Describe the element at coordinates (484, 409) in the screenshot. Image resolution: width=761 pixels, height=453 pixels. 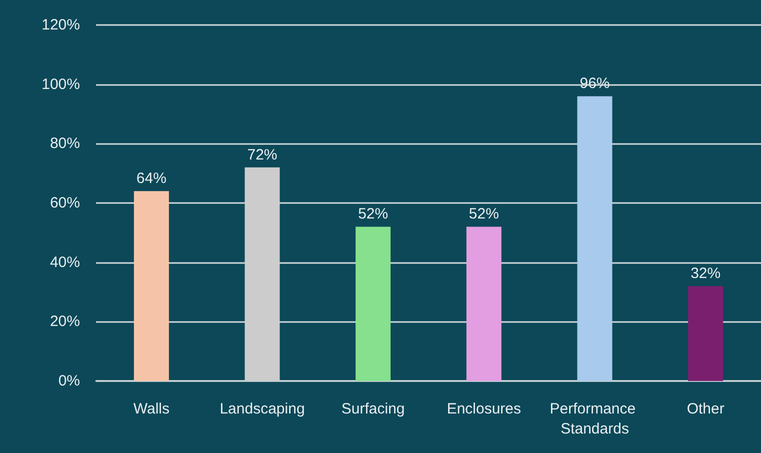
I see `x-tick-label: Enclosures` at that location.